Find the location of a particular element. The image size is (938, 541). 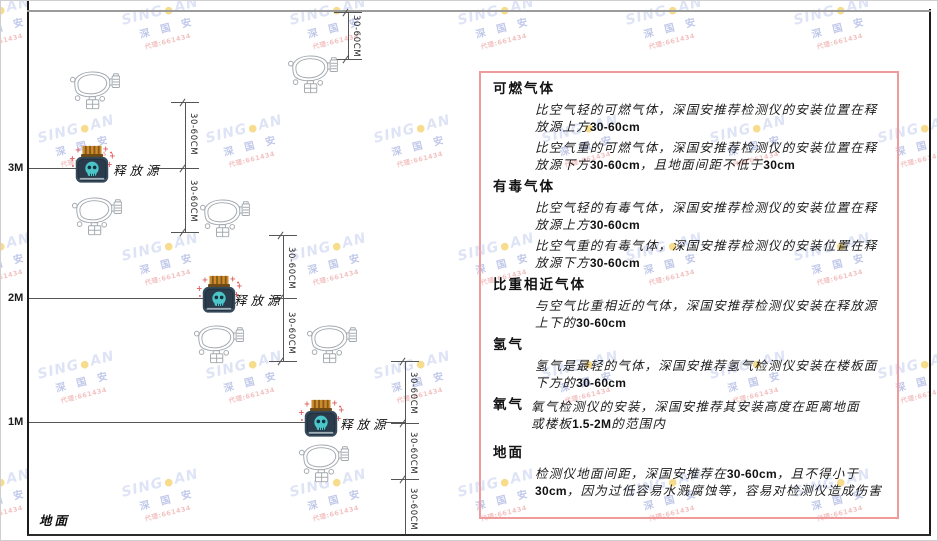

left-wall-line is located at coordinates (28, 268).